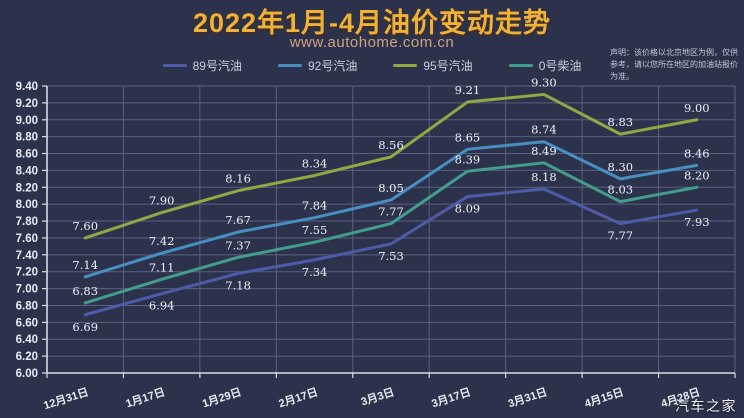  Describe the element at coordinates (544, 130) in the screenshot. I see `data-point-label: 8.74` at that location.